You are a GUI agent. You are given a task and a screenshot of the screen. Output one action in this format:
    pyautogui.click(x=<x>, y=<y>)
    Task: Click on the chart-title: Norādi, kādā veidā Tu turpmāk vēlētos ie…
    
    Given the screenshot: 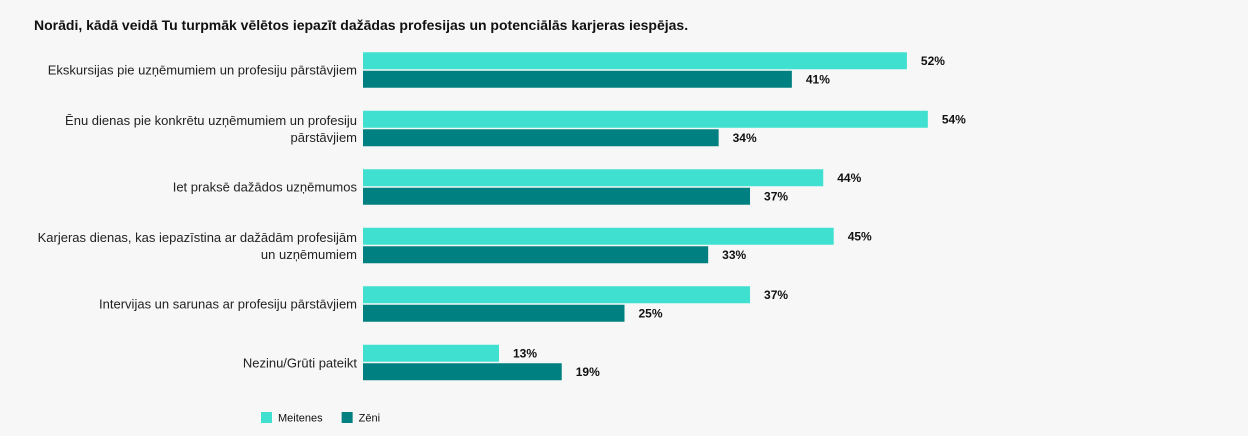 What is the action you would take?
    pyautogui.click(x=361, y=25)
    